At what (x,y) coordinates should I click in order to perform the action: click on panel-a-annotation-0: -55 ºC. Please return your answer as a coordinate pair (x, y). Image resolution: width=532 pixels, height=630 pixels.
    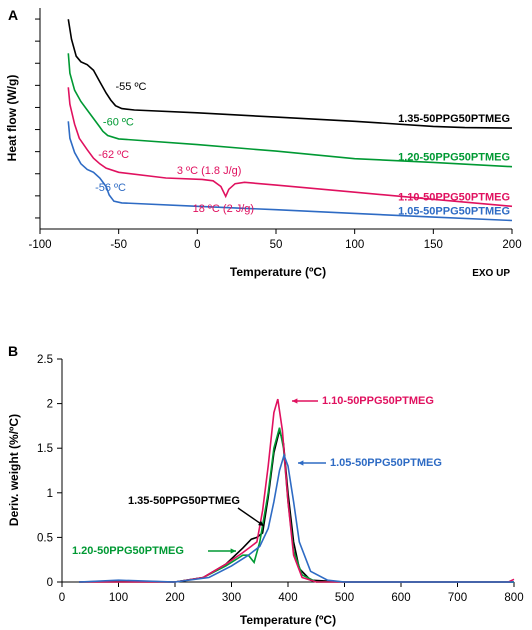
    Looking at the image, I should click on (131, 87).